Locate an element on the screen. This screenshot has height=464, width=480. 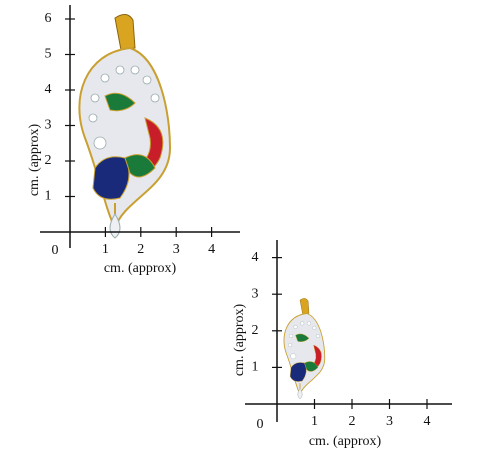
y-tick-label: 5 is located at coordinates (48, 54).